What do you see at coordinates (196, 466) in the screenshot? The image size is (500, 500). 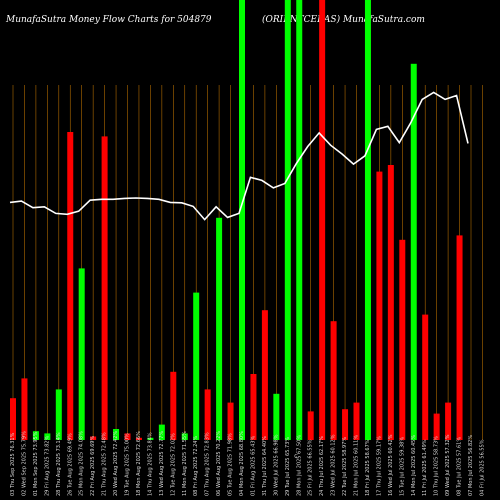 I see `x-tick-label: 08 Fri Aug 2025 72.24%` at bounding box center [196, 466].